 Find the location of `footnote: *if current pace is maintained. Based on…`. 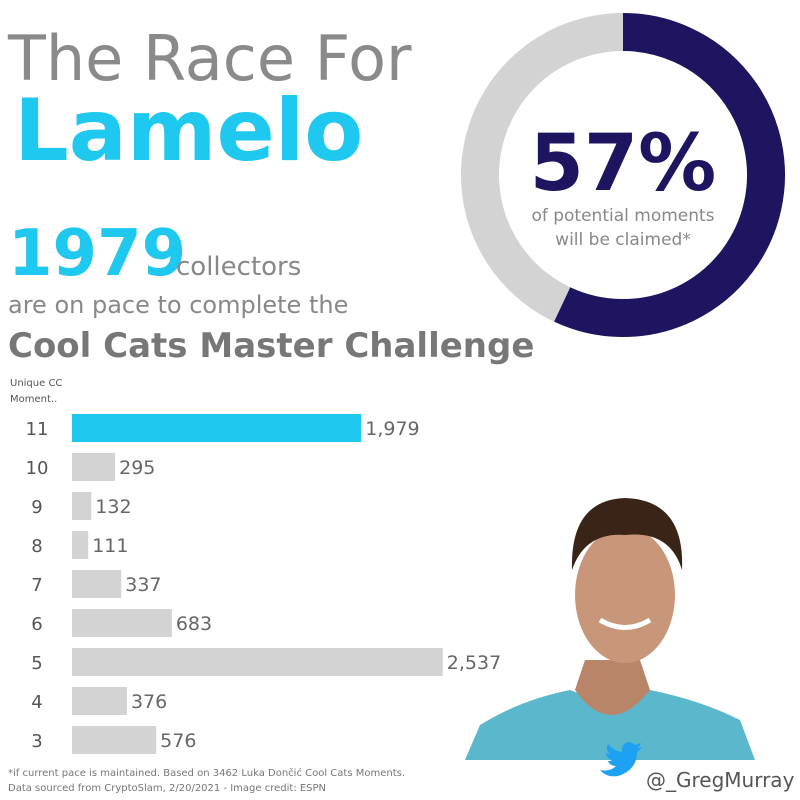

footnote: *if current pace is maintained. Based on… is located at coordinates (206, 773).